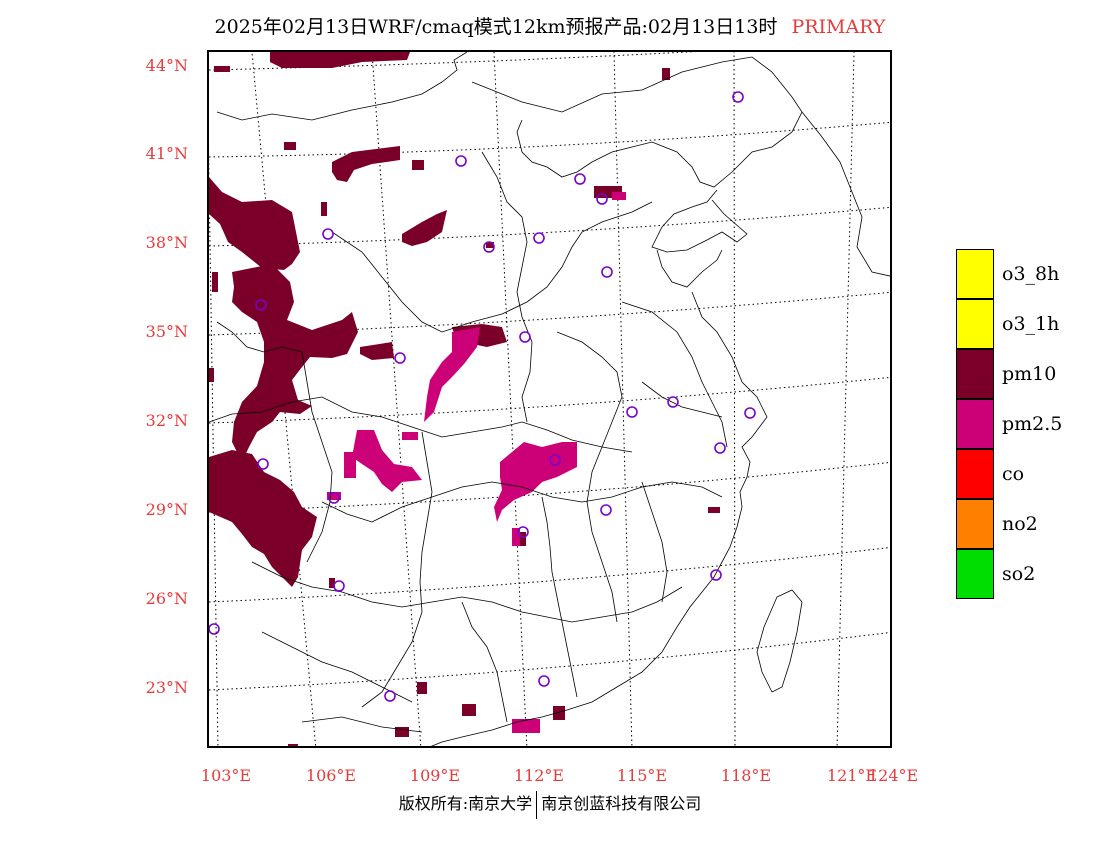 This screenshot has width=1100, height=850. I want to click on legend-item-pm25: pm2.5, so click(1021, 424).